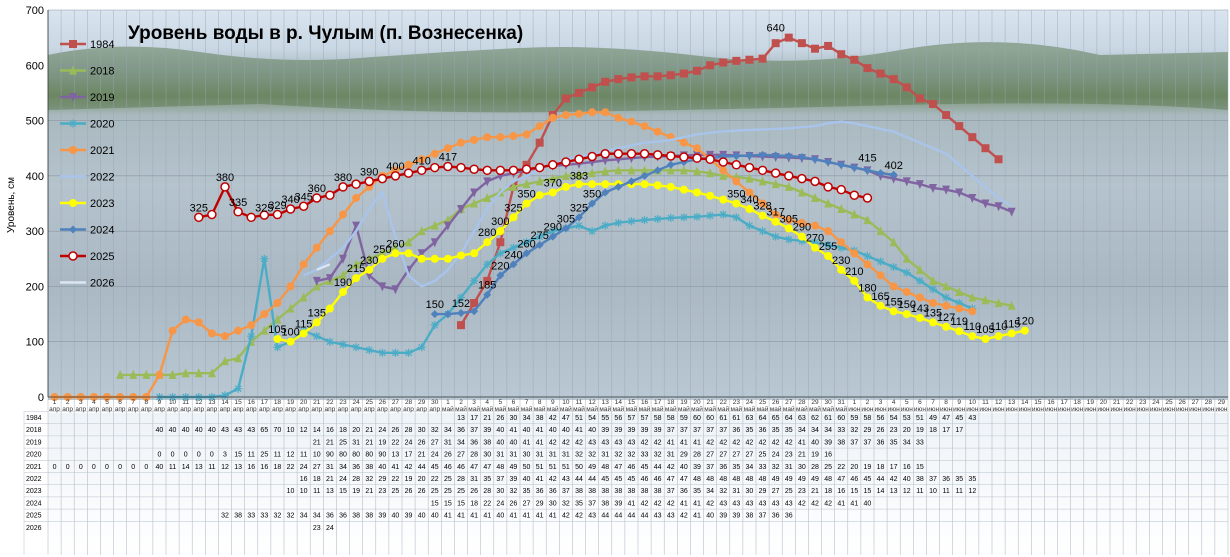 The width and height of the screenshot is (1230, 557). What do you see at coordinates (422, 455) in the screenshot?
I see `table-cell: 21` at bounding box center [422, 455].